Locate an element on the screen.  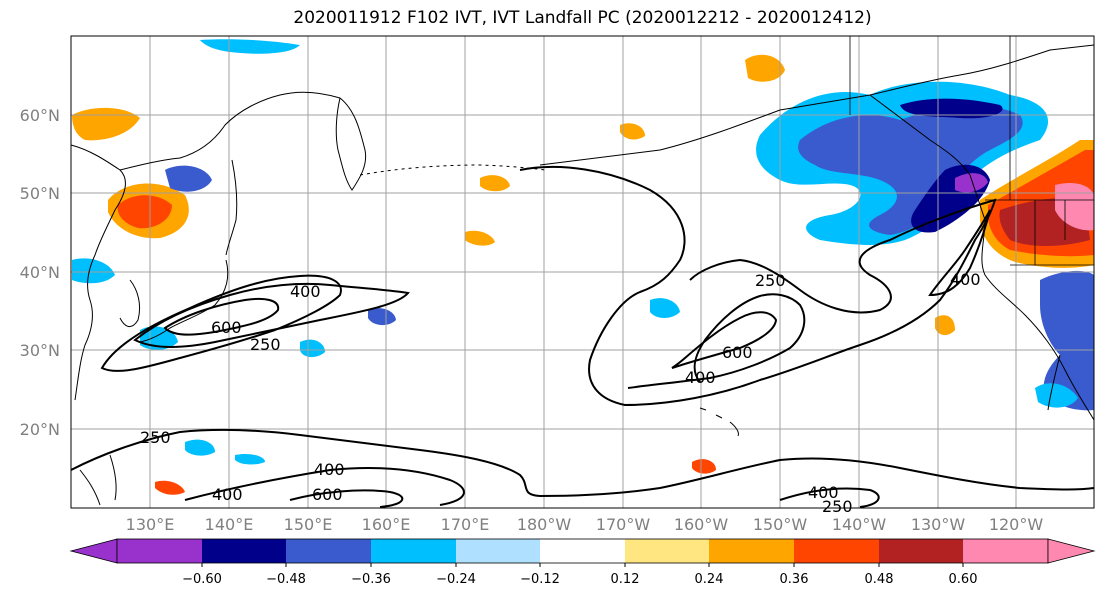
colorbar-tick-label: −0.48 is located at coordinates (286, 579).